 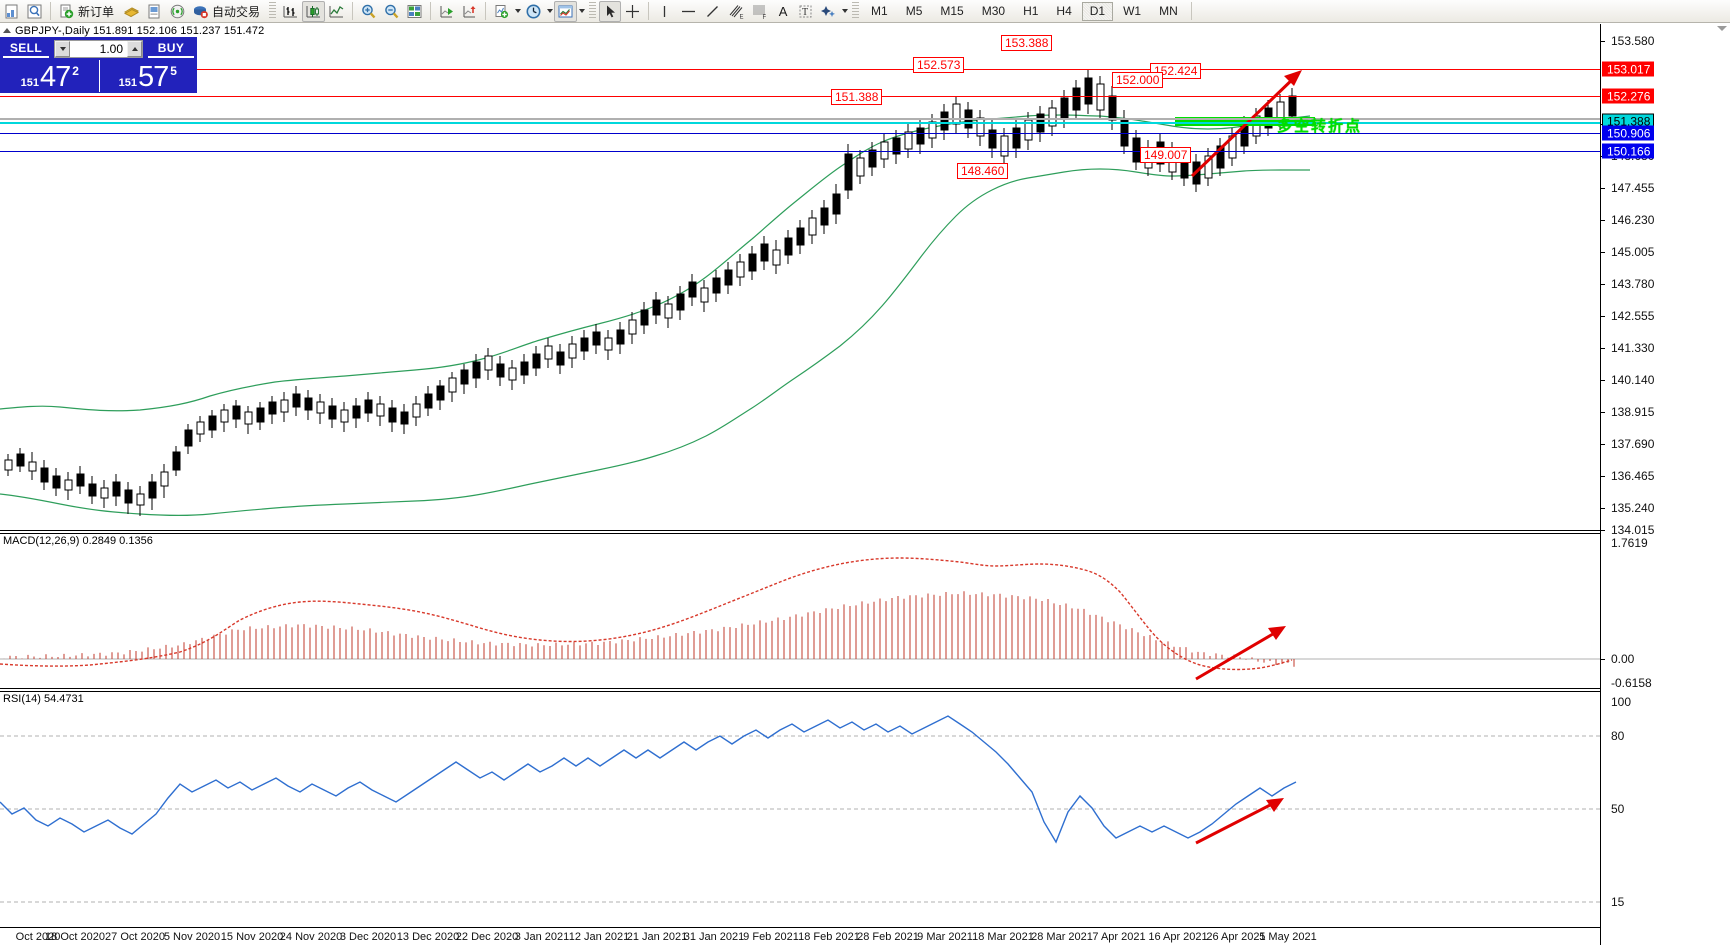 I want to click on zoom-in-icon, so click(x=368, y=11).